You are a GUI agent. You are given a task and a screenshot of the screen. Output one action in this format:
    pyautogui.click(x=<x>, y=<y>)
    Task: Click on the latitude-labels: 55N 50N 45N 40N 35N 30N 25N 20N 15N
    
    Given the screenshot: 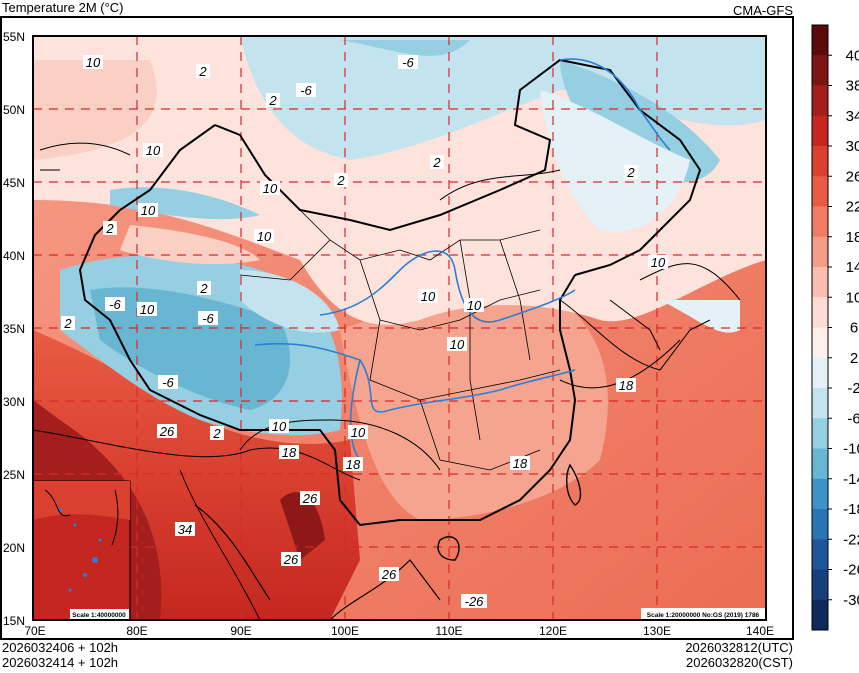 What is the action you would take?
    pyautogui.click(x=14, y=329)
    